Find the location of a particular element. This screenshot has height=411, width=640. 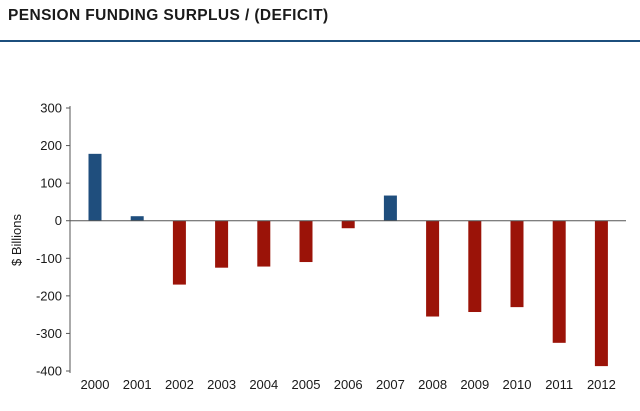

x-tick-label: 2008 is located at coordinates (432, 384).